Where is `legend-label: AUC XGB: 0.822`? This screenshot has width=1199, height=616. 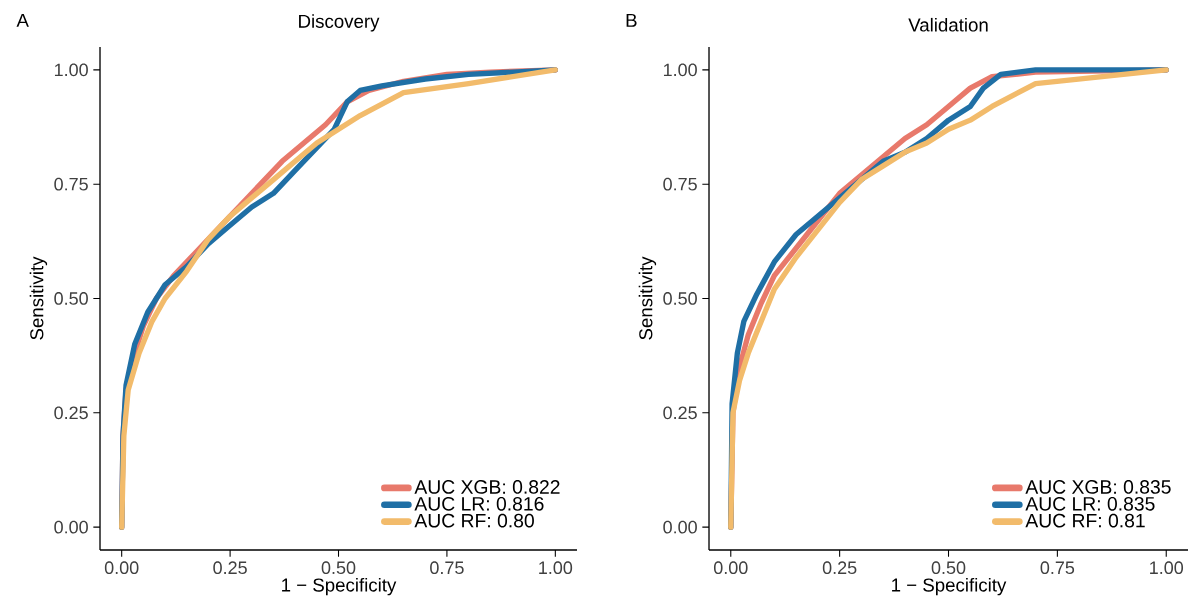 legend-label: AUC XGB: 0.822 is located at coordinates (487, 487).